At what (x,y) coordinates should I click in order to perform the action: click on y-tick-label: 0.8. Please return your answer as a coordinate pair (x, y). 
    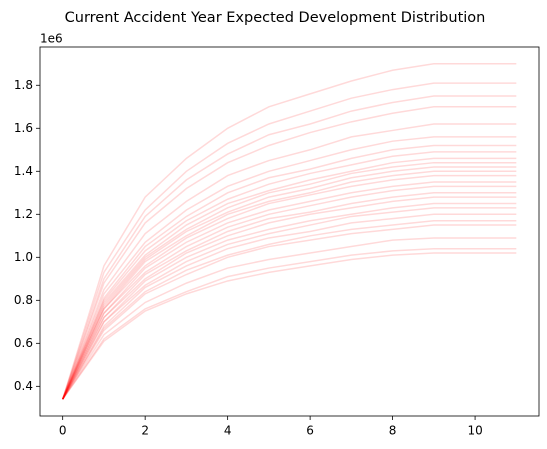
    Looking at the image, I should click on (23, 300).